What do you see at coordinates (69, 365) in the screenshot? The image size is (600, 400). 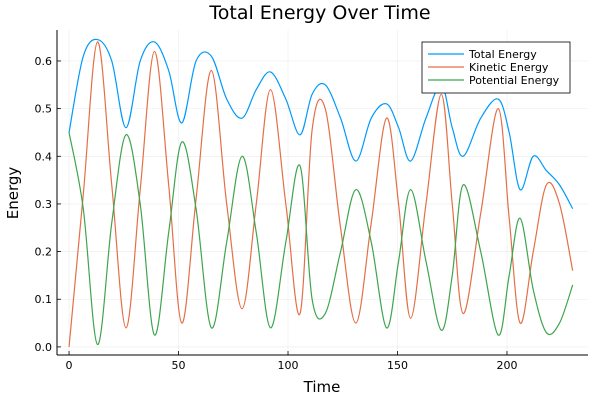 I see `x-tick-label: 0` at bounding box center [69, 365].